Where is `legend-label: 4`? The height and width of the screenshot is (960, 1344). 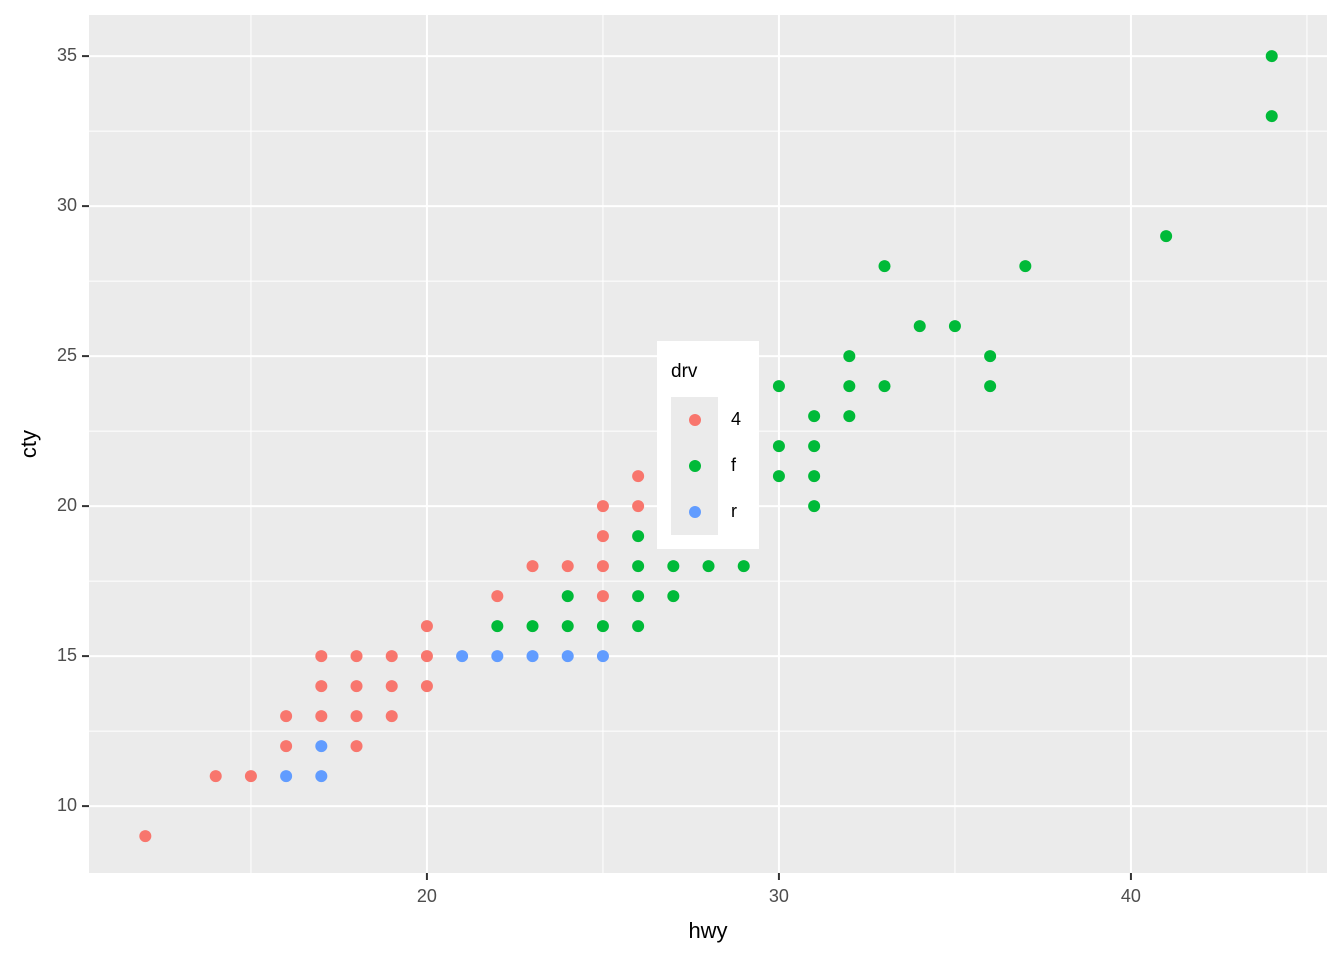 legend-label: 4 is located at coordinates (736, 419).